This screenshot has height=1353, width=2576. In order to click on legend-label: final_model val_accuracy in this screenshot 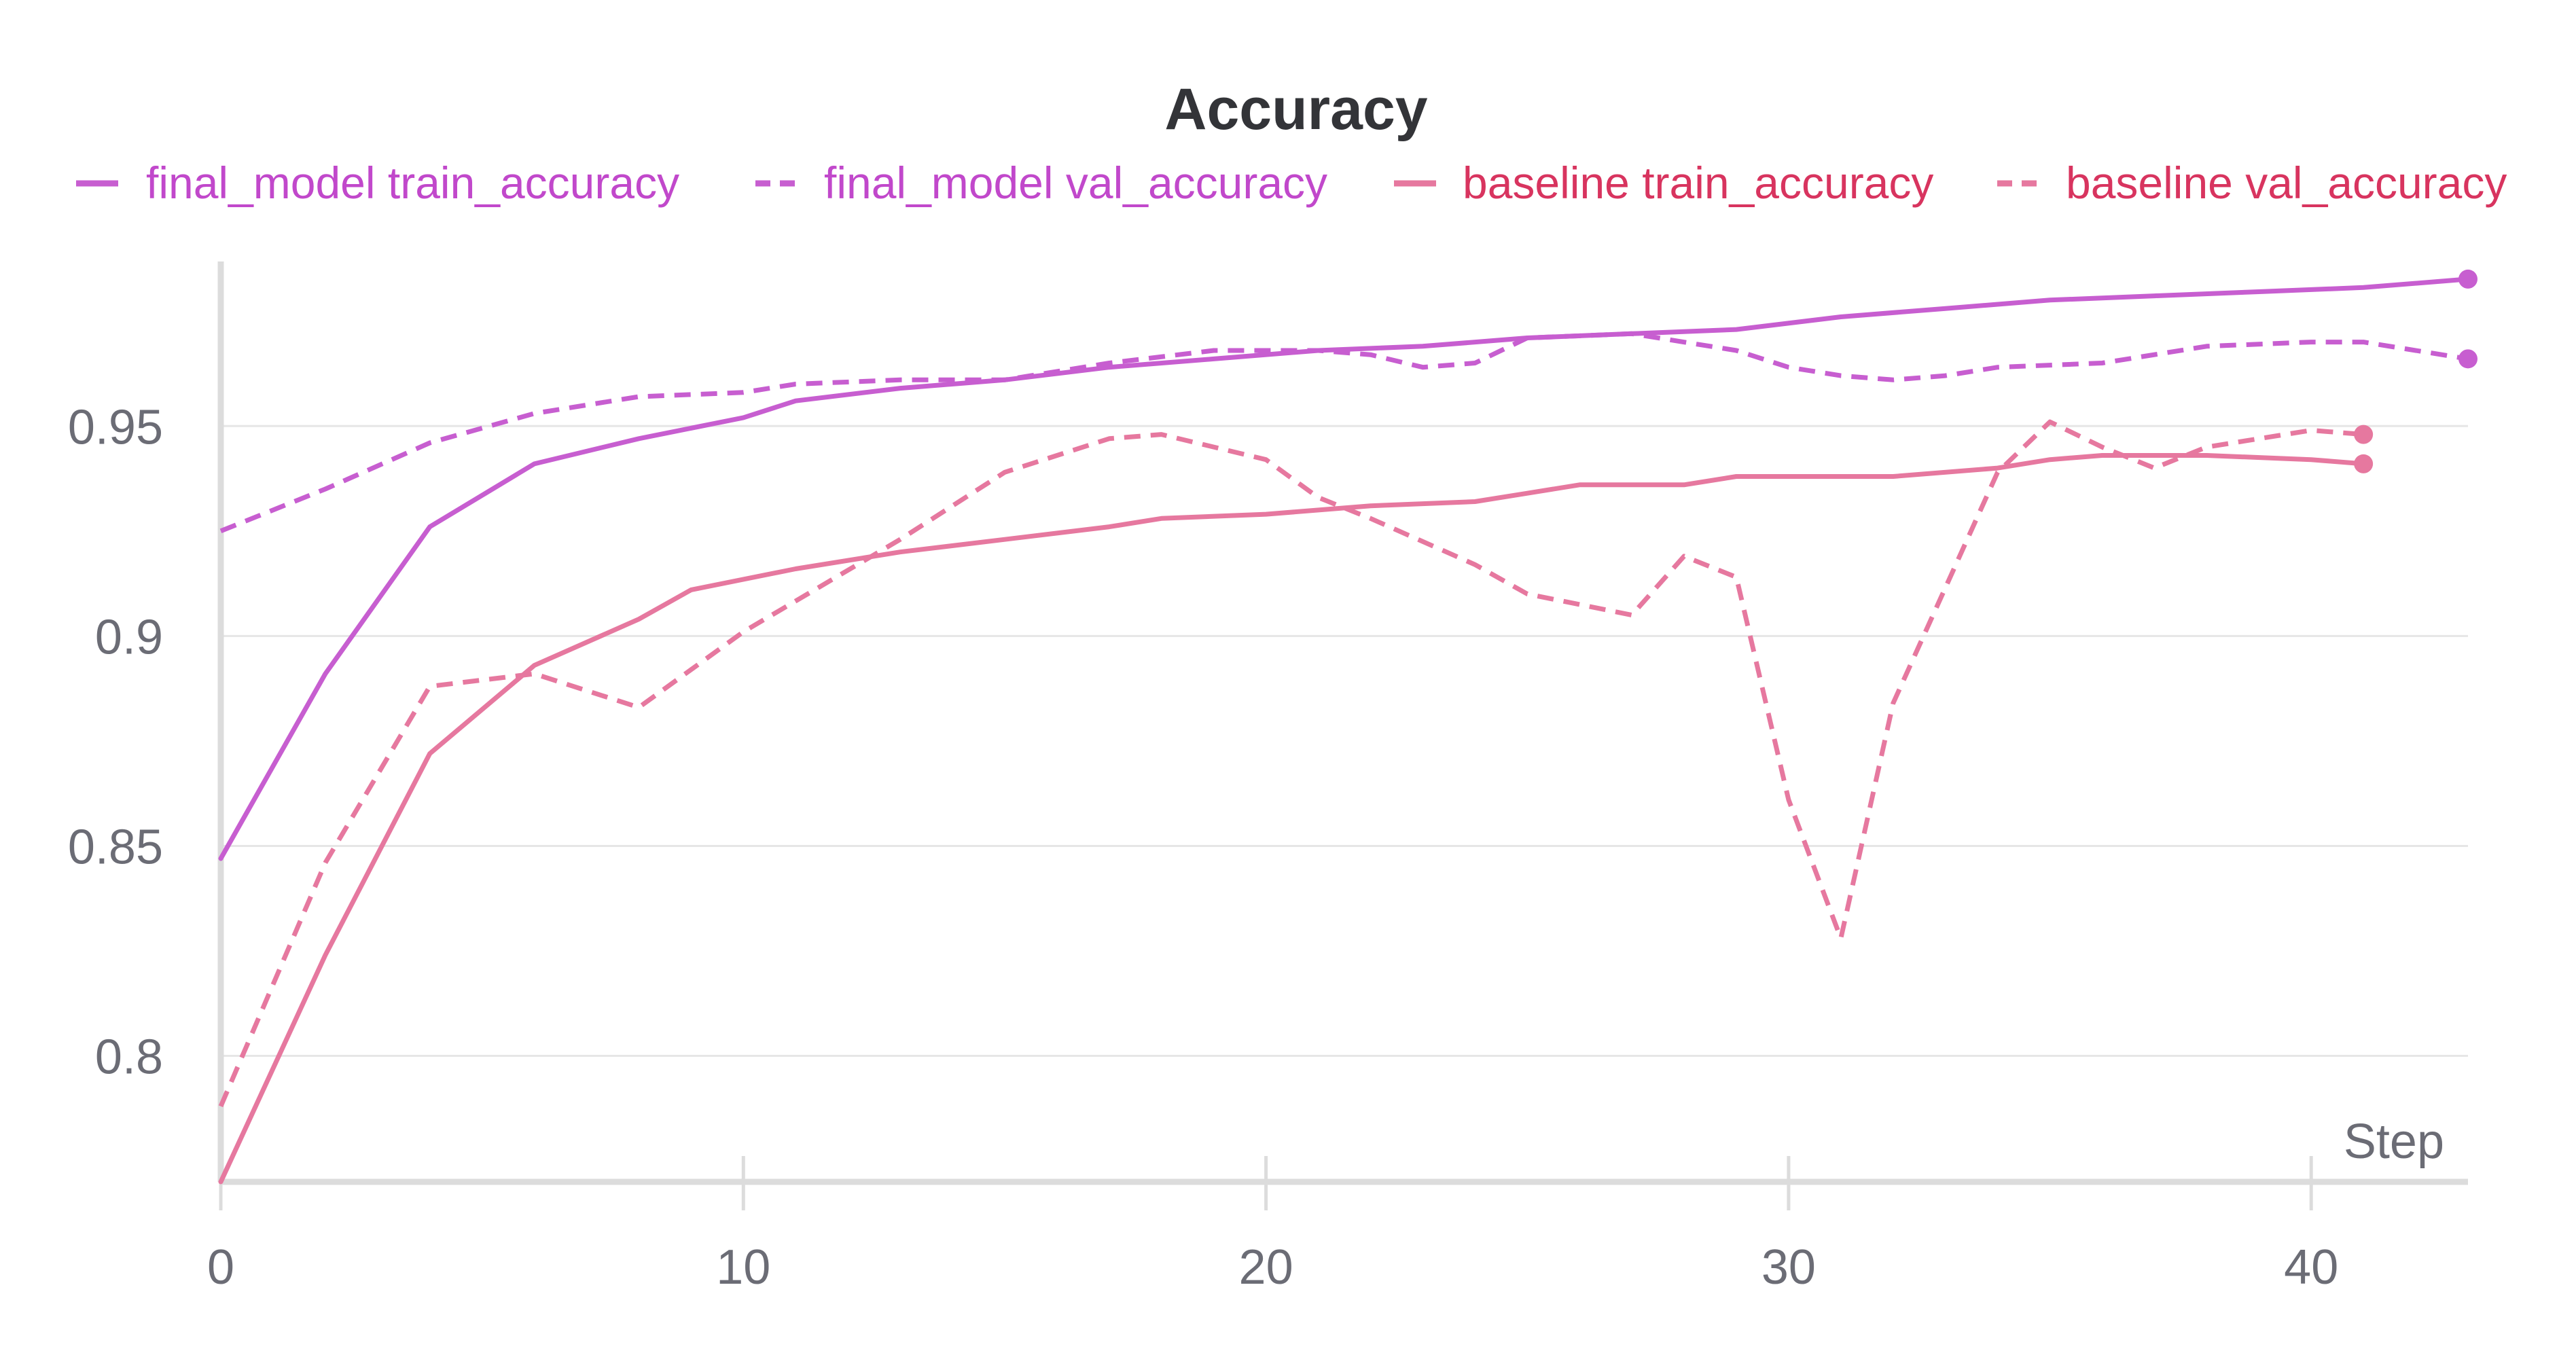, I will do `click(1075, 183)`.